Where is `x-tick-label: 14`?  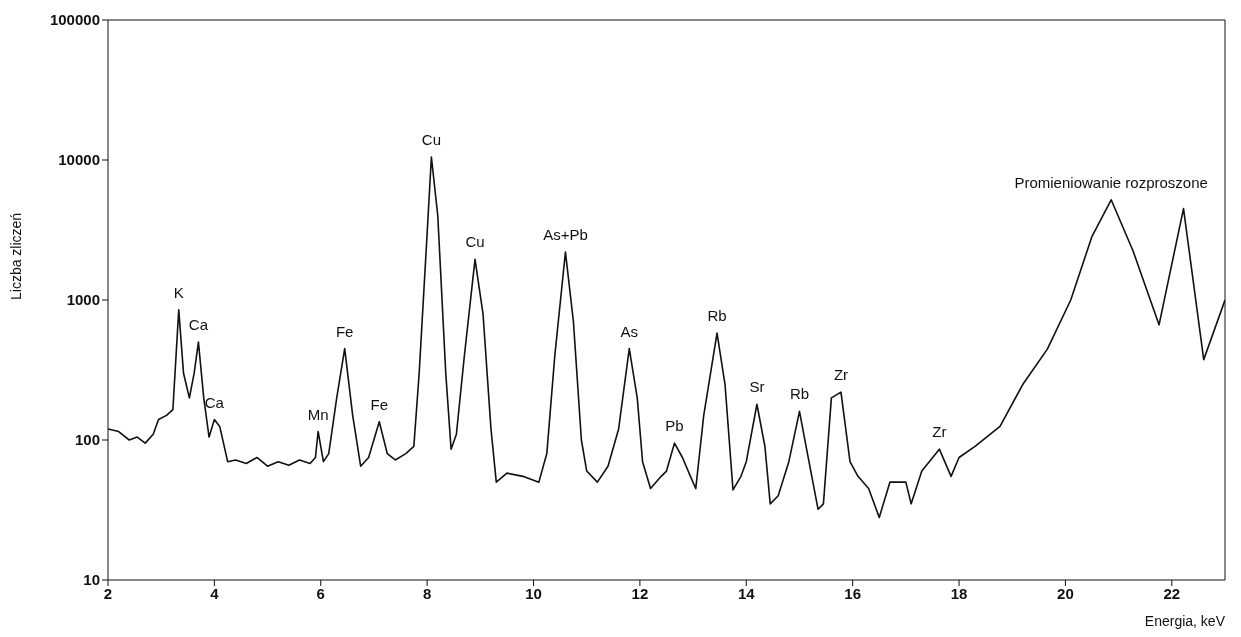 x-tick-label: 14 is located at coordinates (746, 593).